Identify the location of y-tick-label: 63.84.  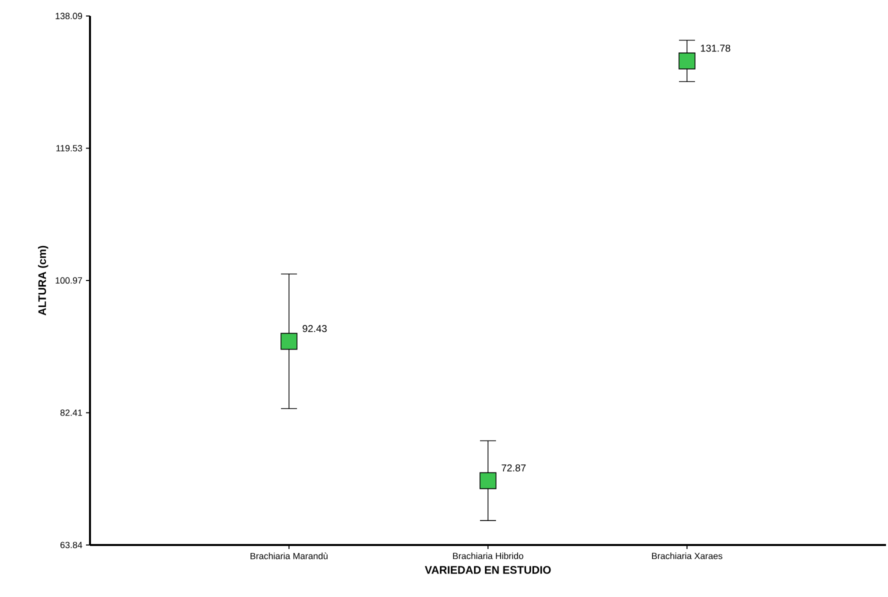
(71, 545).